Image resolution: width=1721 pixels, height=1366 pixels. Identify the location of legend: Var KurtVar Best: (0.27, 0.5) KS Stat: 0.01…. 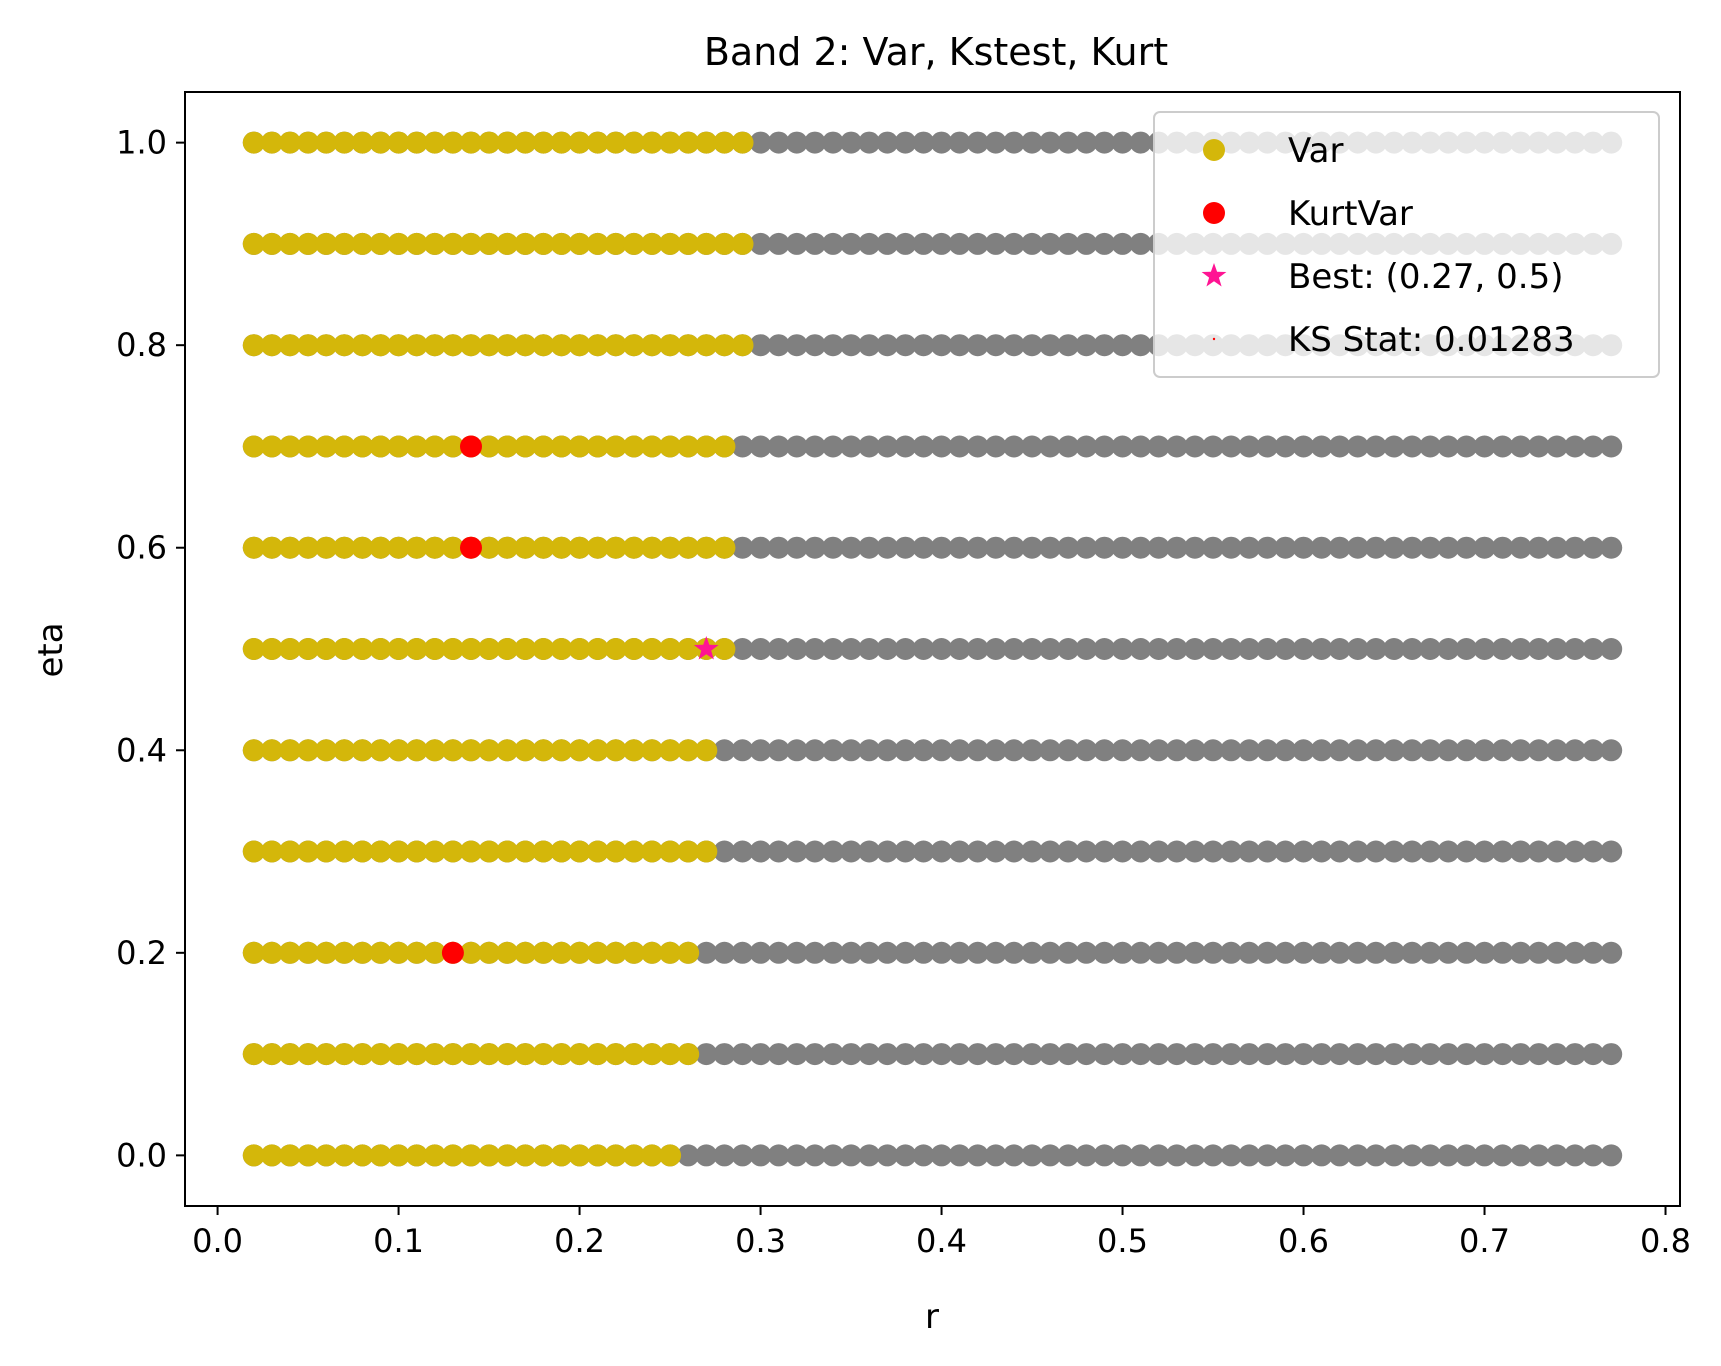
(1406, 244).